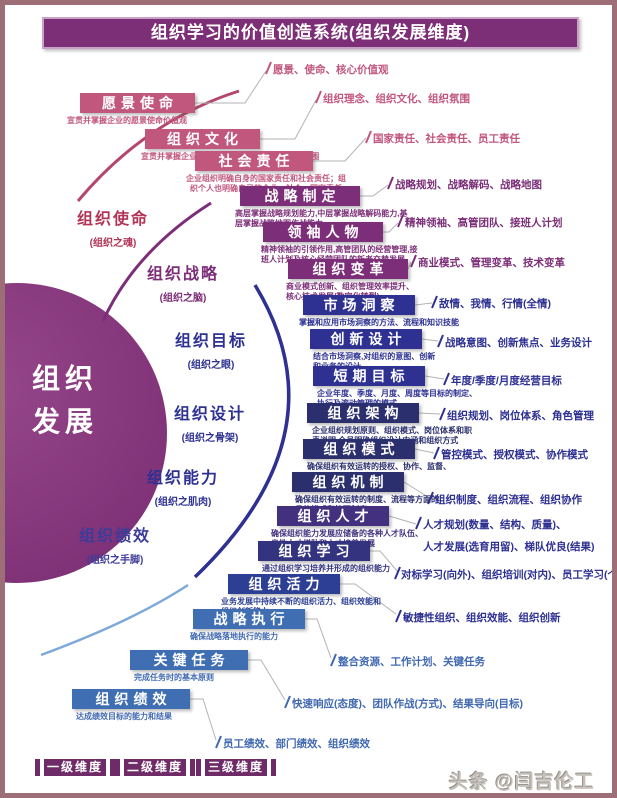 The height and width of the screenshot is (798, 617). What do you see at coordinates (522, 782) in the screenshot?
I see `watermark: 头条 @闫吉伦工作室` at bounding box center [522, 782].